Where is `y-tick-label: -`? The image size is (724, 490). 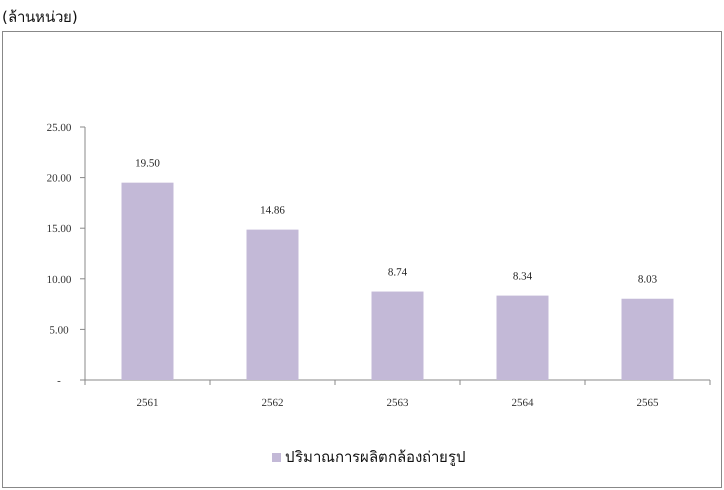 y-tick-label: - is located at coordinates (59, 381).